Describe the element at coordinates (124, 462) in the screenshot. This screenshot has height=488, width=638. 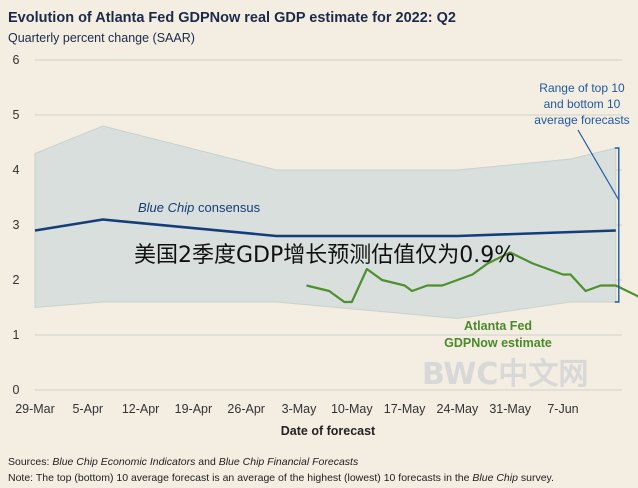
I see `sources-title-1: Blue Chip Economic Indicators` at that location.